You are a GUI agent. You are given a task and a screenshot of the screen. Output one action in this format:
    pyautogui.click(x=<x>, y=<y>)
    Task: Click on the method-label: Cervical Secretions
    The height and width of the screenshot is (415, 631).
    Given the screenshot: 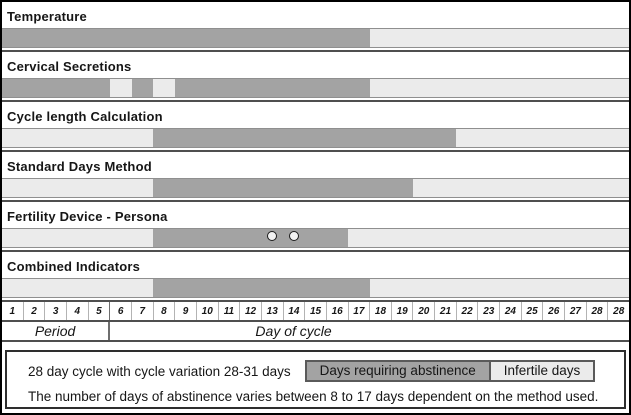 What is the action you would take?
    pyautogui.click(x=69, y=66)
    